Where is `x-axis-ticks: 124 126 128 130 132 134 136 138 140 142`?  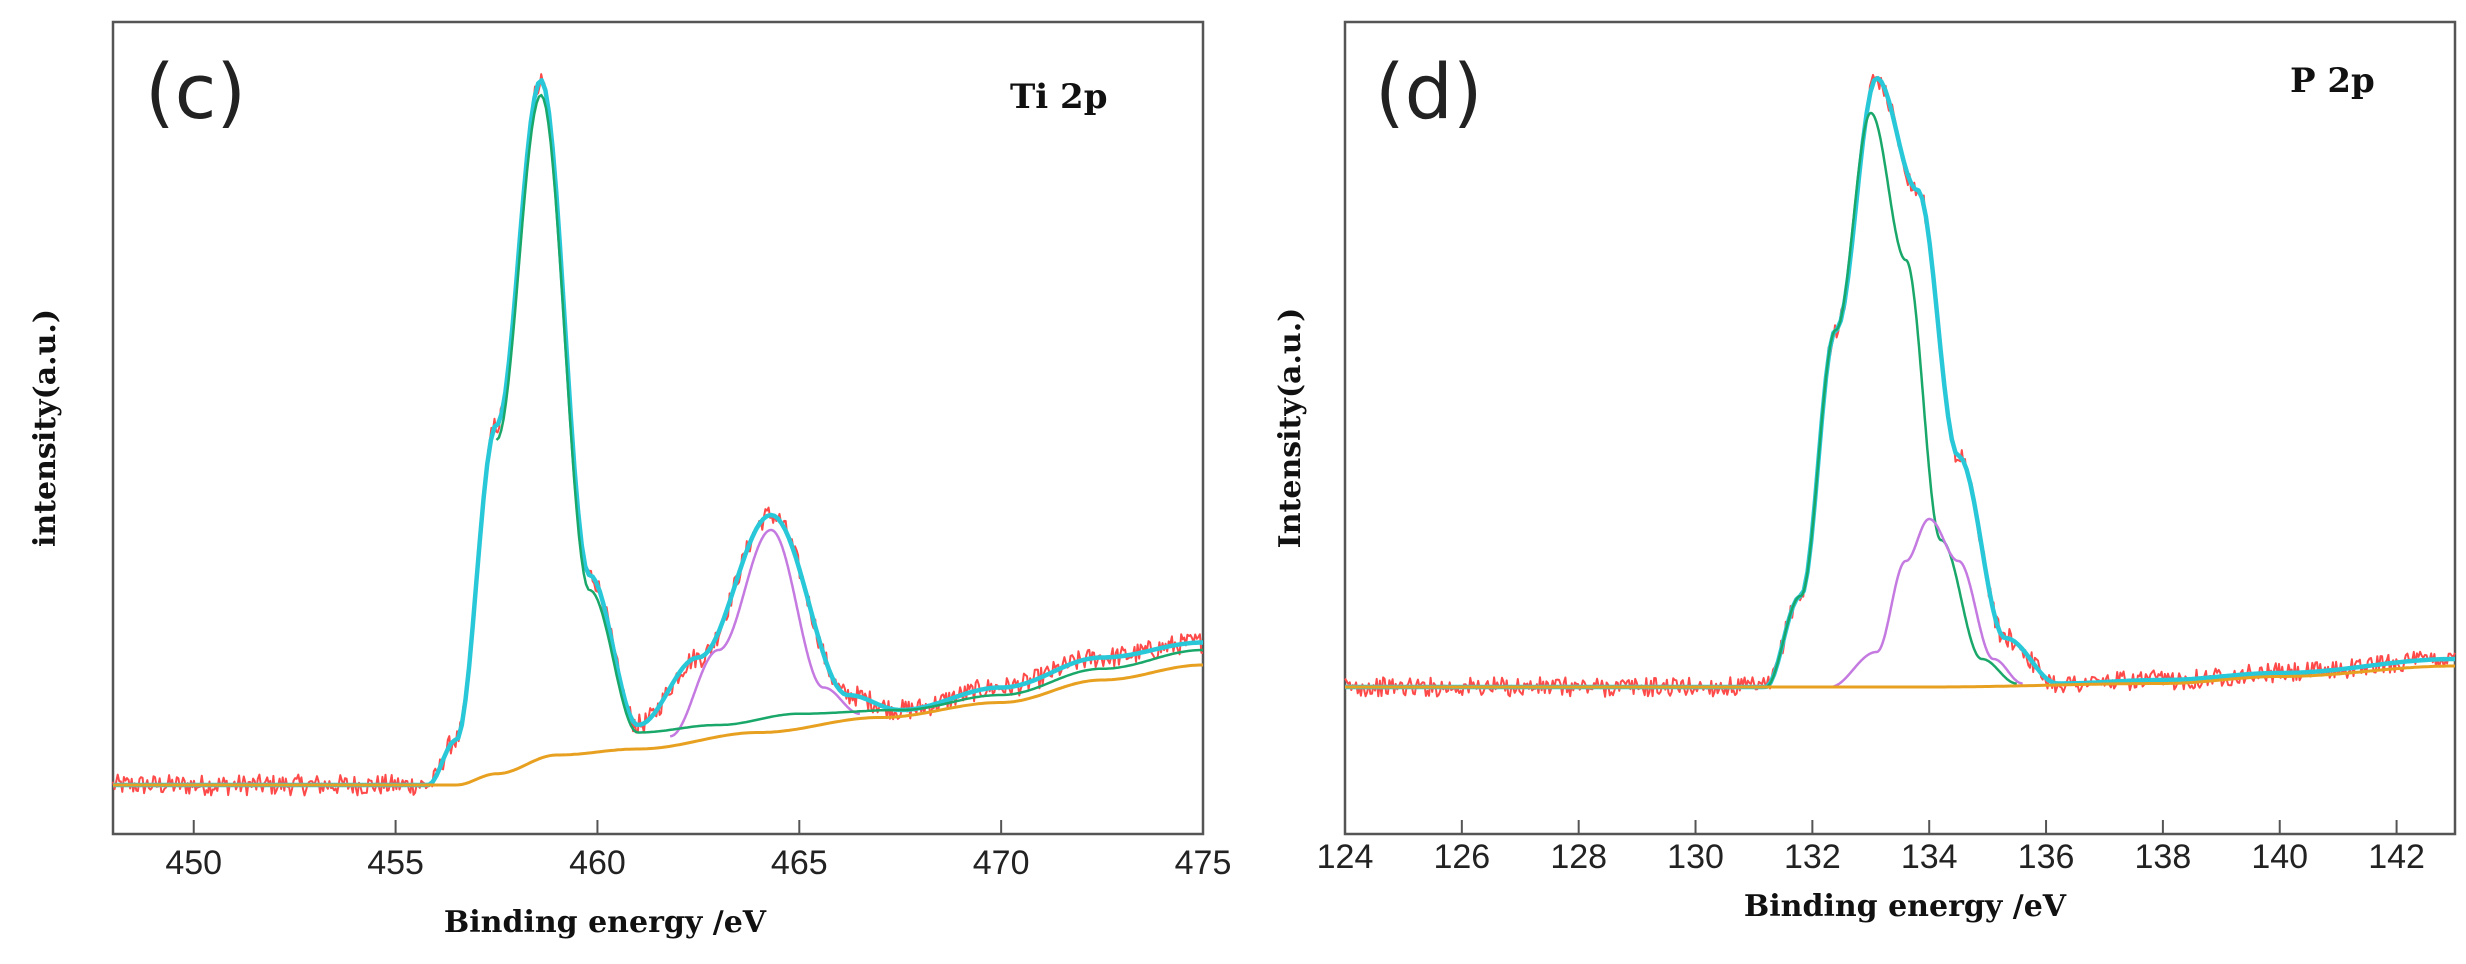
x-axis-ticks: 124 126 128 130 132 134 136 138 140 142 is located at coordinates (1871, 848).